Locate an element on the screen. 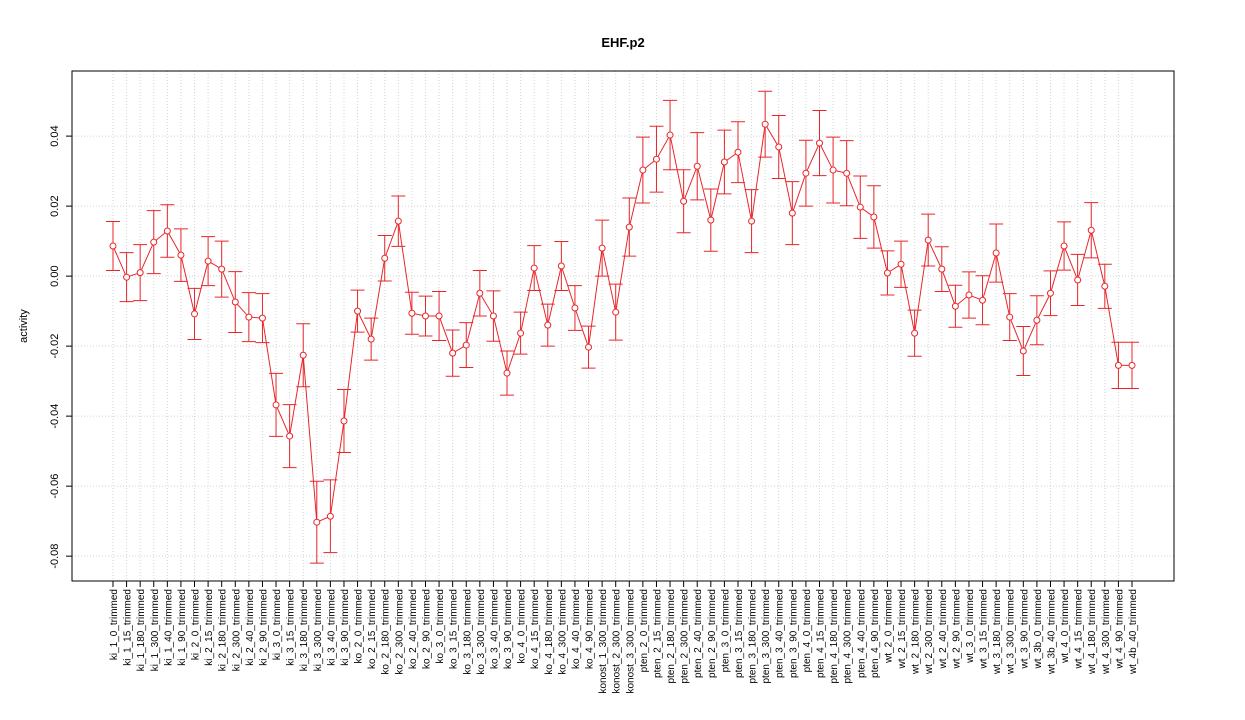 The width and height of the screenshot is (1245, 720). x-tick-label: ki_1_300_trimmed is located at coordinates (155, 630).